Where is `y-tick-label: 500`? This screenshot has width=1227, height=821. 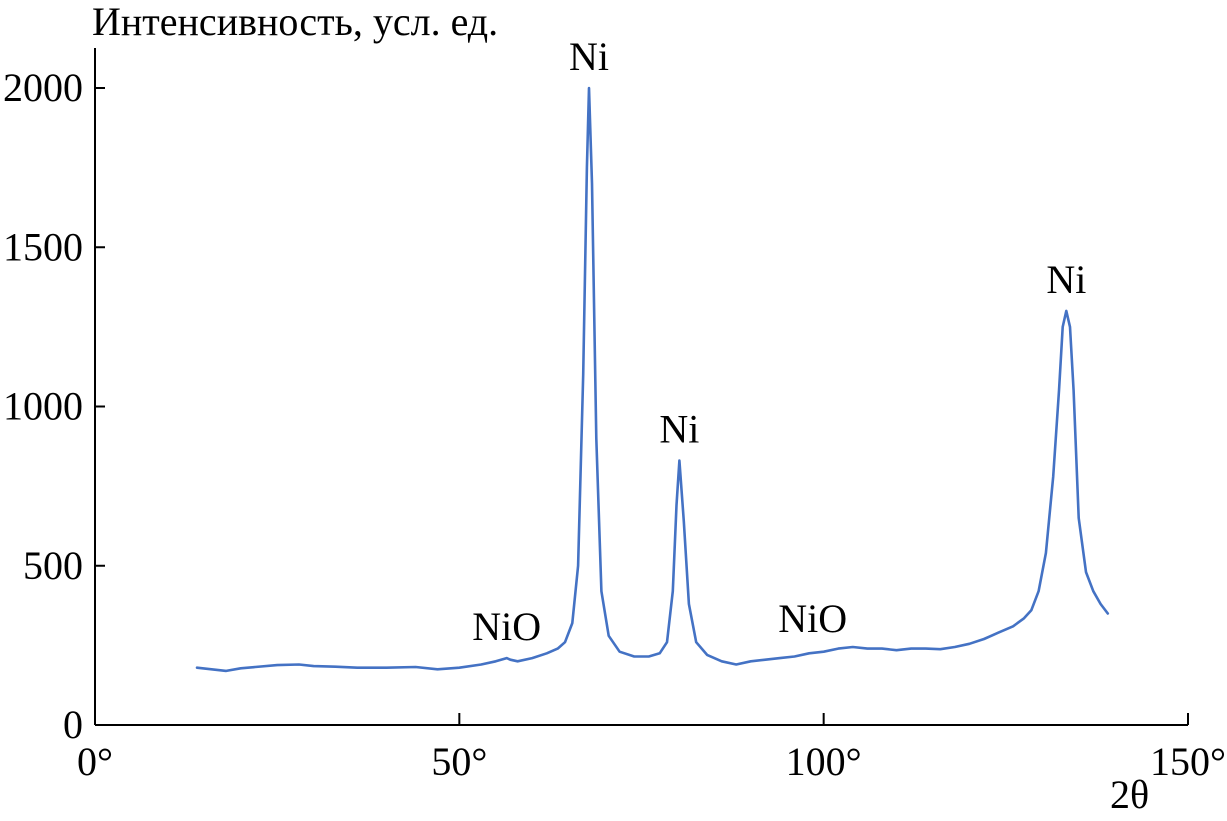 y-tick-label: 500 is located at coordinates (53, 565).